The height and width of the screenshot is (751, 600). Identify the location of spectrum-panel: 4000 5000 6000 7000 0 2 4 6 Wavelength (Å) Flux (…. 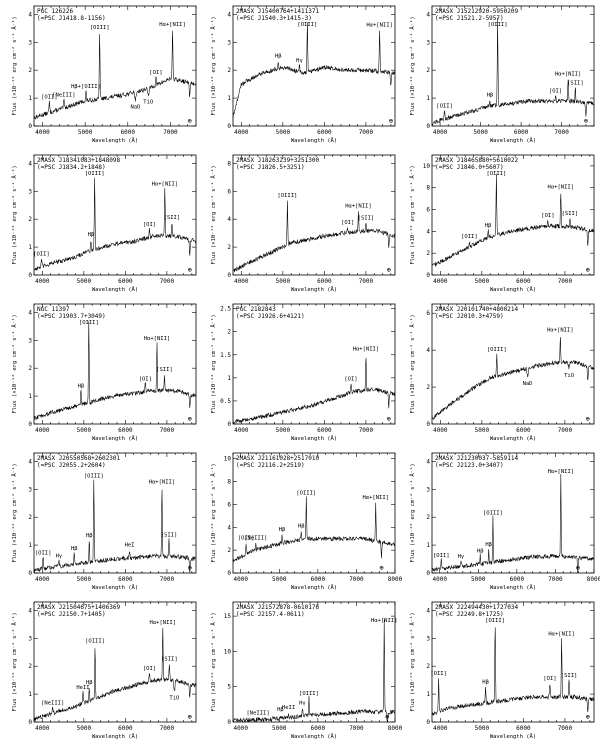
(503, 374).